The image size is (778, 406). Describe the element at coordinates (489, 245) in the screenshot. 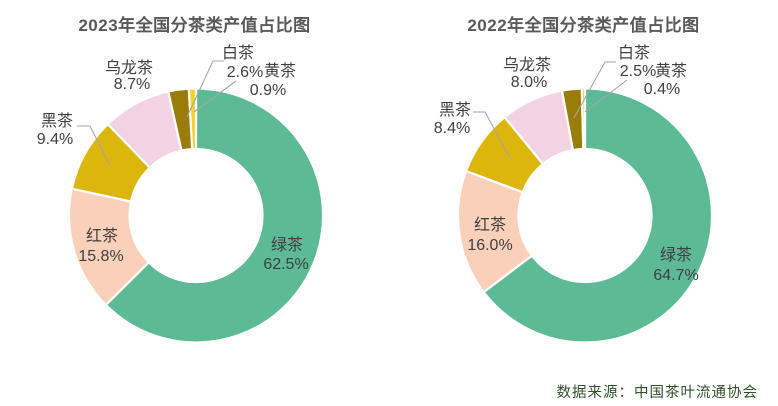

I see `slice-label-value-red-tea: 16.0%` at that location.